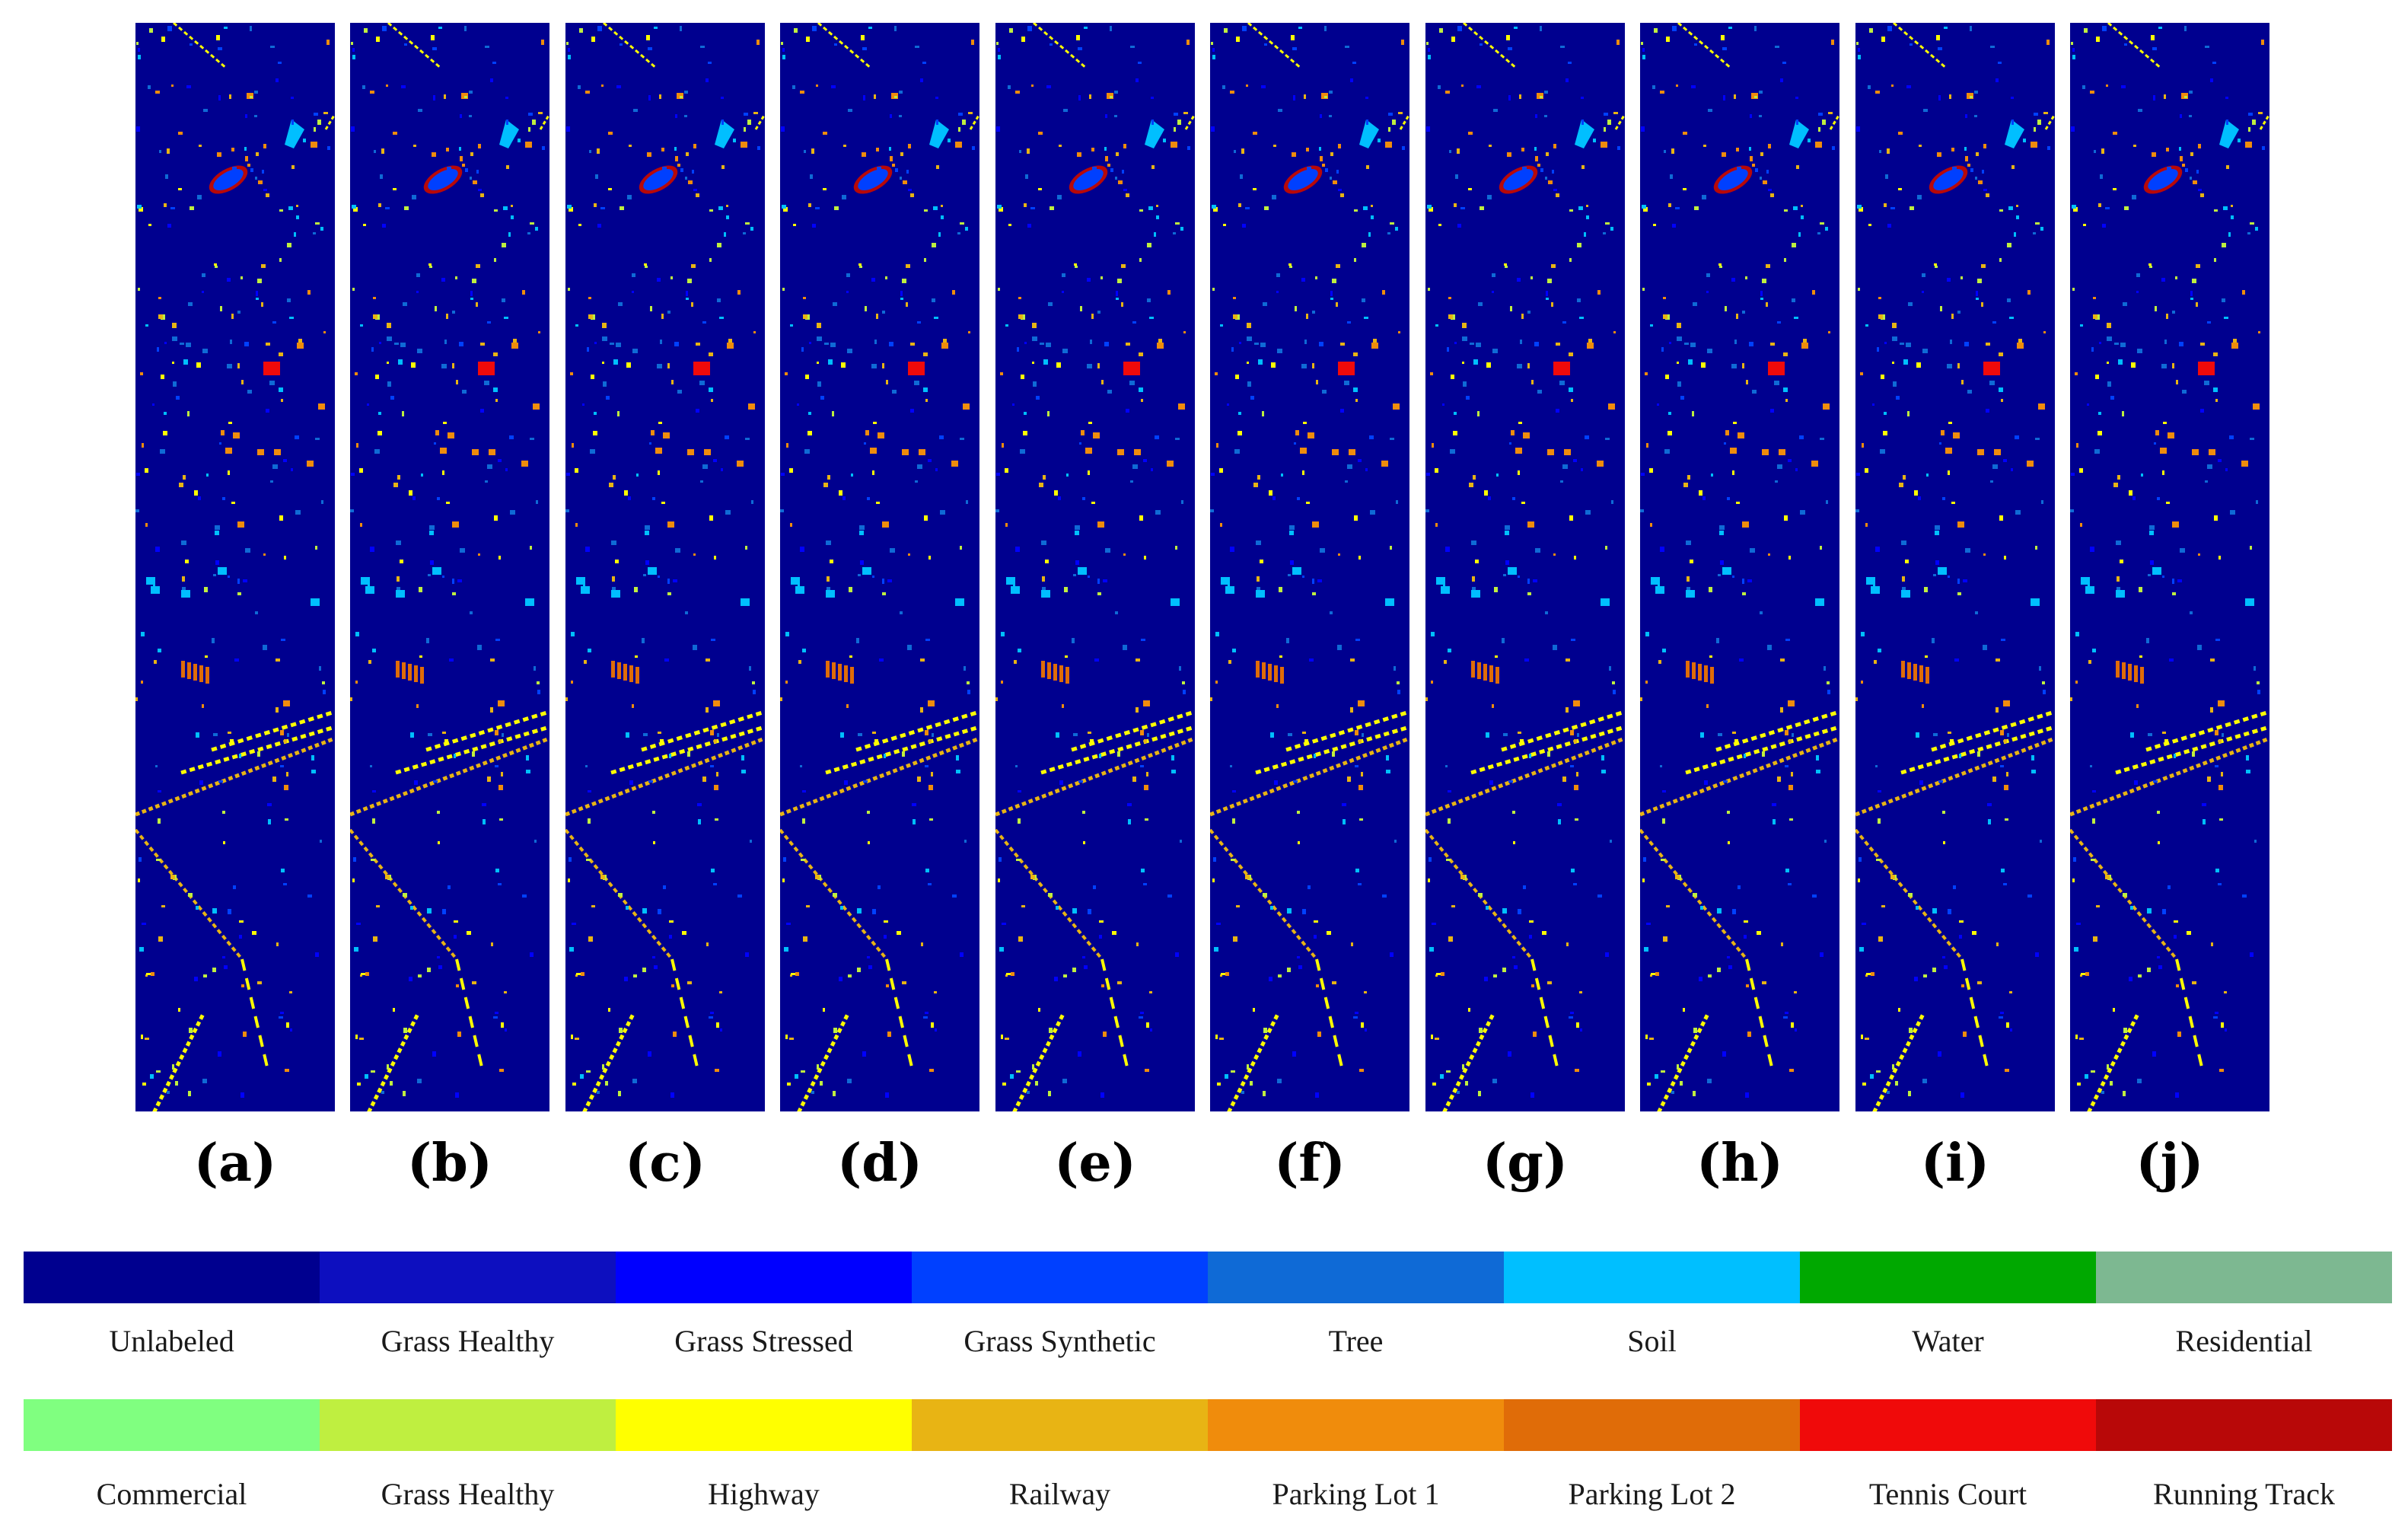 The width and height of the screenshot is (2408, 1537). What do you see at coordinates (171, 1341) in the screenshot?
I see `legend-label: Unlabeled` at bounding box center [171, 1341].